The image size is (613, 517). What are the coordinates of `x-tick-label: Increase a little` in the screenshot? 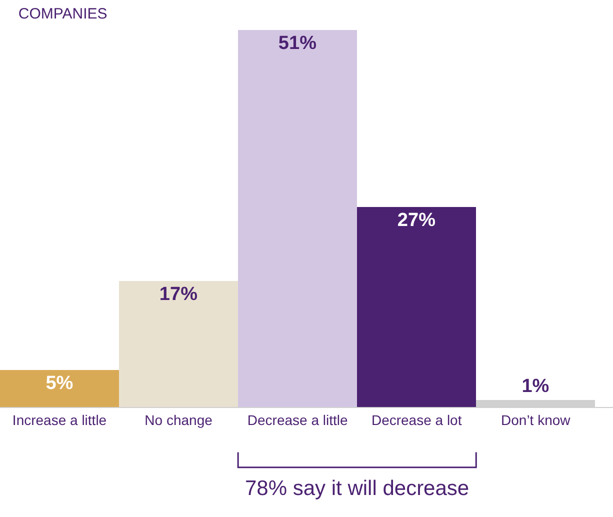 It's located at (59, 420).